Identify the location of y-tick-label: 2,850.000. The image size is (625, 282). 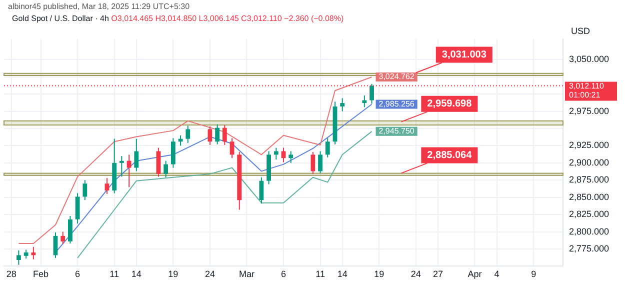
(589, 197).